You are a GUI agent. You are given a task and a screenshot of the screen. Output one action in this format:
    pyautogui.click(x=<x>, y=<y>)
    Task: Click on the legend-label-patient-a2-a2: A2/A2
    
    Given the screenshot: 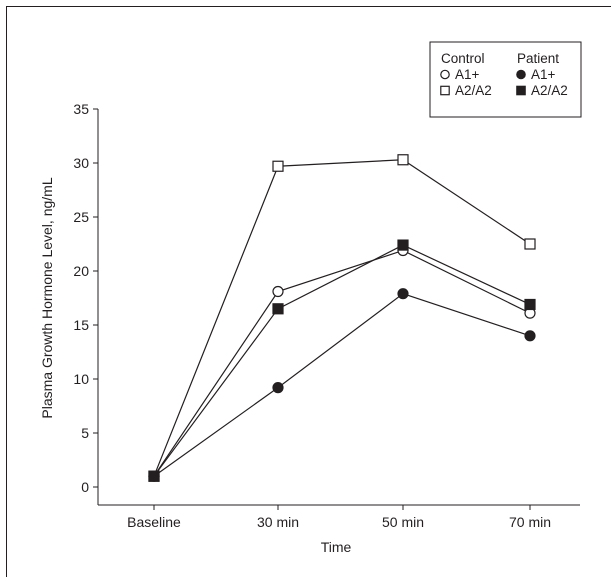 What is the action you would take?
    pyautogui.click(x=549, y=90)
    